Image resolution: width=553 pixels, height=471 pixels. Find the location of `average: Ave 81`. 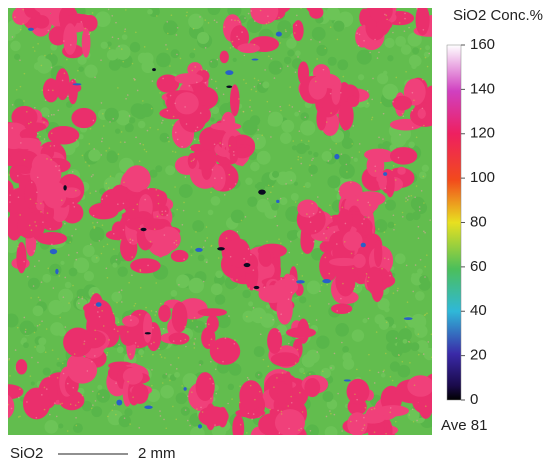

average: Ave 81 is located at coordinates (464, 425).